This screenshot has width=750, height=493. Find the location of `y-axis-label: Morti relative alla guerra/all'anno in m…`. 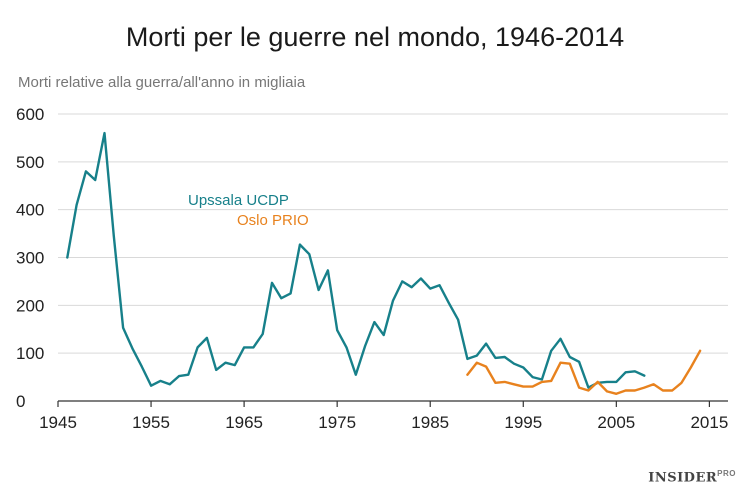

y-axis-label: Morti relative alla guerra/all'anno in m… is located at coordinates (162, 82).